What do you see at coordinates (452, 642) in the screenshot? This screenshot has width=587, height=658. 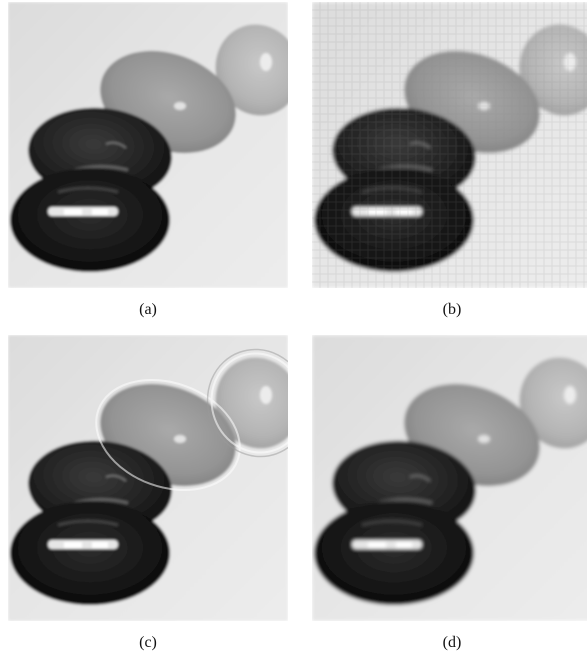 I see `panel-d-caption: (d)` at bounding box center [452, 642].